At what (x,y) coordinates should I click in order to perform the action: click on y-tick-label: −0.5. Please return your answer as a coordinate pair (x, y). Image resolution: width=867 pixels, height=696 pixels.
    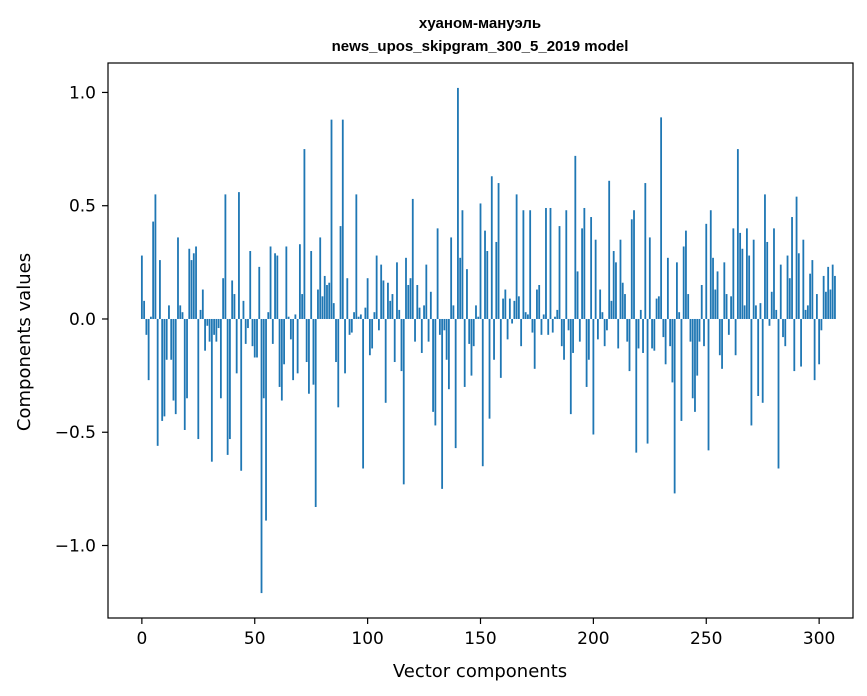
    Looking at the image, I should click on (75, 433).